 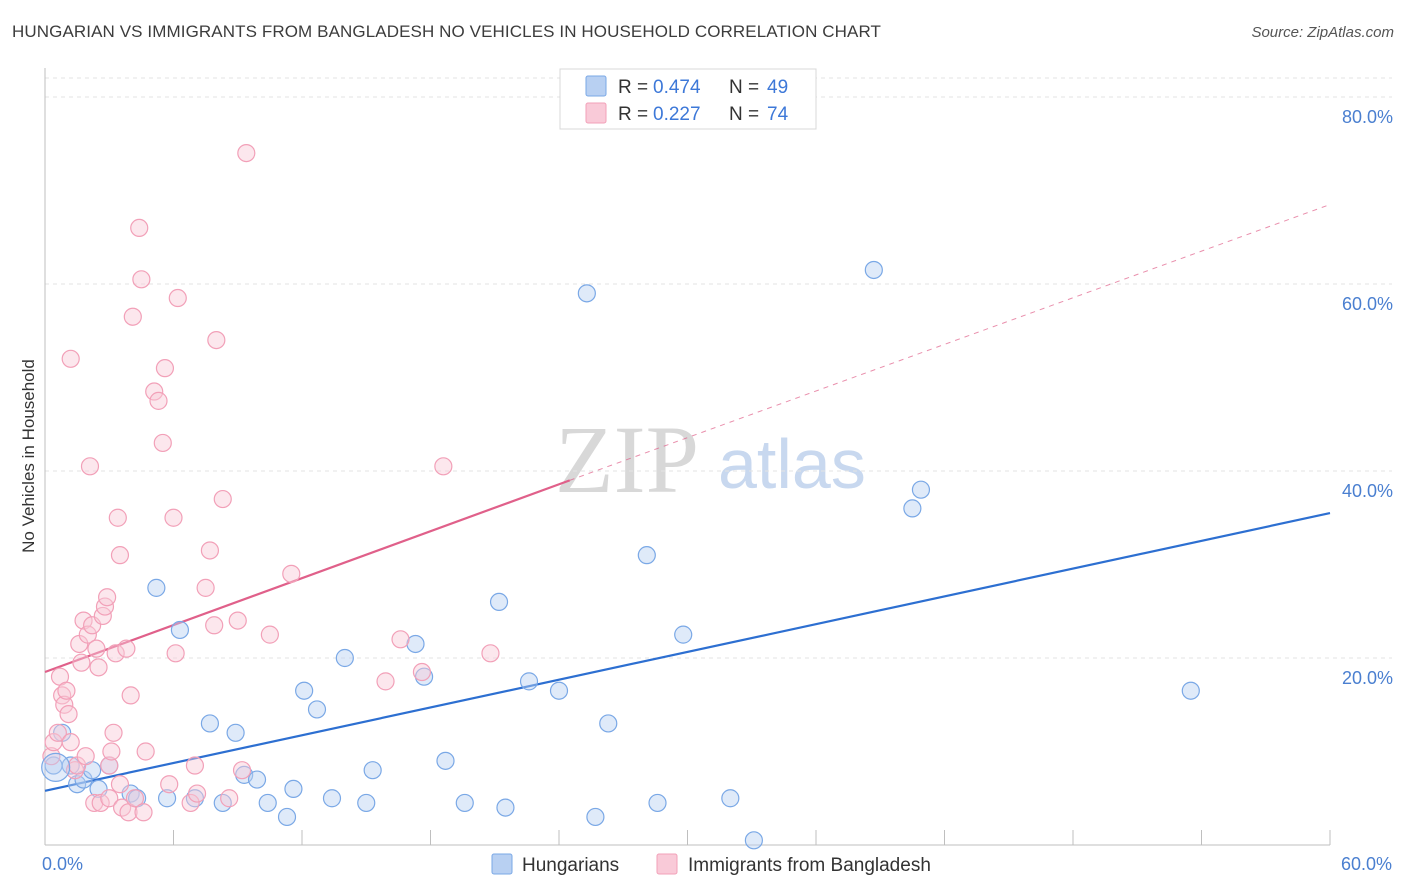 What do you see at coordinates (777, 87) in the screenshot?
I see `legend-n-value-1: 49` at bounding box center [777, 87].